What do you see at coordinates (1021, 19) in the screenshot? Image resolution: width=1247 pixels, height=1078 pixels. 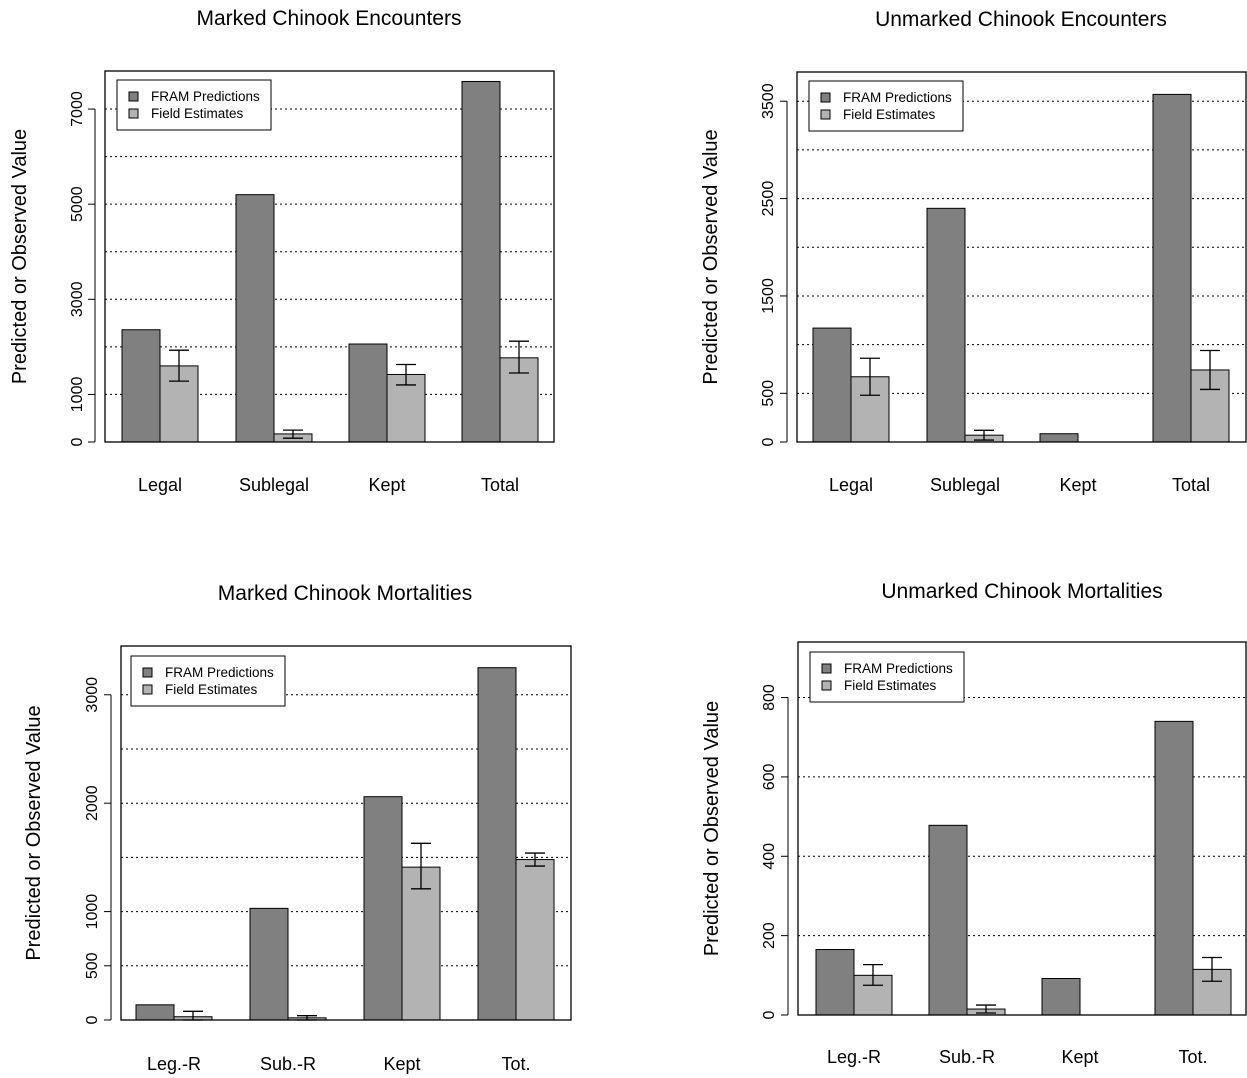 I see `chart-title: Unmarked Chinook Encounters` at bounding box center [1021, 19].